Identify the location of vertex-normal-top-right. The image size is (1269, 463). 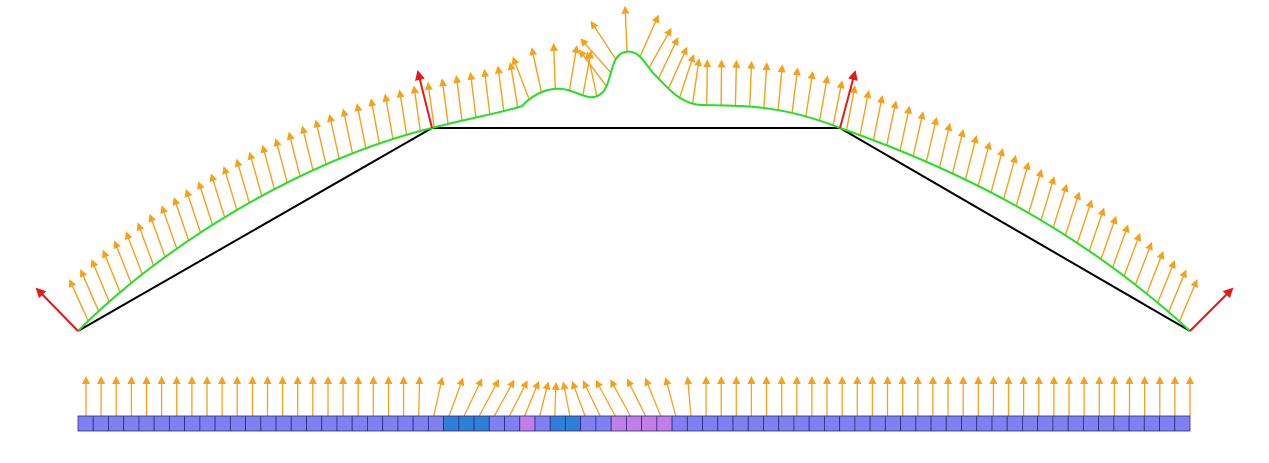
(848, 99).